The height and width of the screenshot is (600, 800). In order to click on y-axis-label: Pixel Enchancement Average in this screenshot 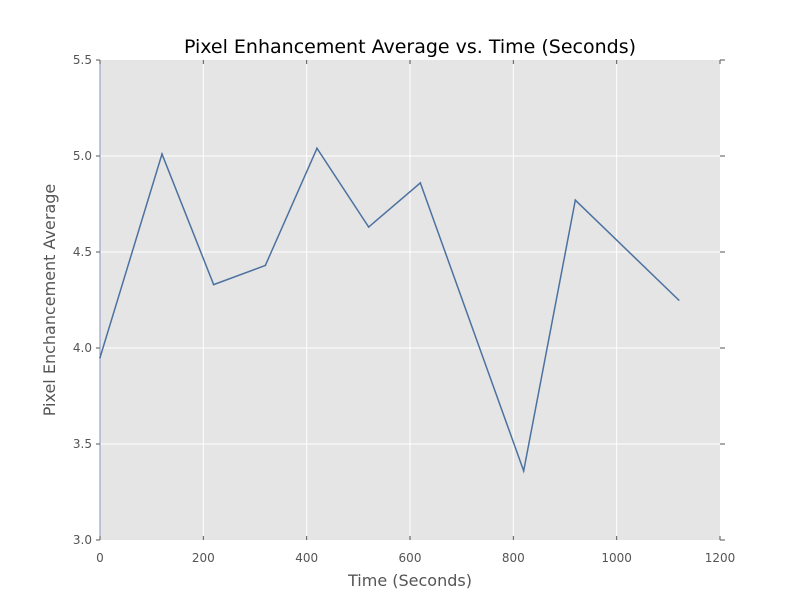, I will do `click(49, 300)`.